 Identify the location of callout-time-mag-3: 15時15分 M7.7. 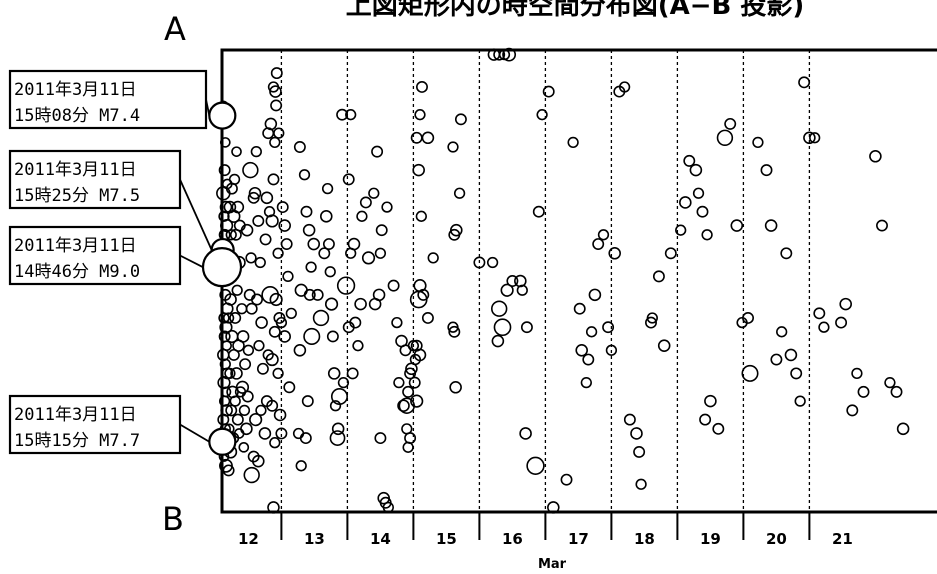
(77, 441).